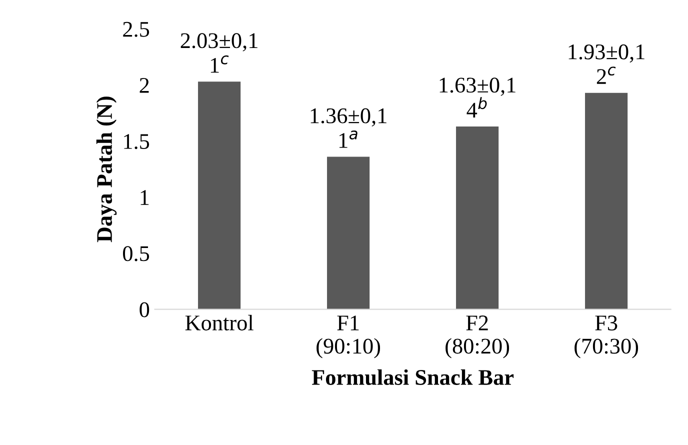 The height and width of the screenshot is (445, 688). Describe the element at coordinates (606, 337) in the screenshot. I see `x-tick-label: F3 (70:30)` at that location.